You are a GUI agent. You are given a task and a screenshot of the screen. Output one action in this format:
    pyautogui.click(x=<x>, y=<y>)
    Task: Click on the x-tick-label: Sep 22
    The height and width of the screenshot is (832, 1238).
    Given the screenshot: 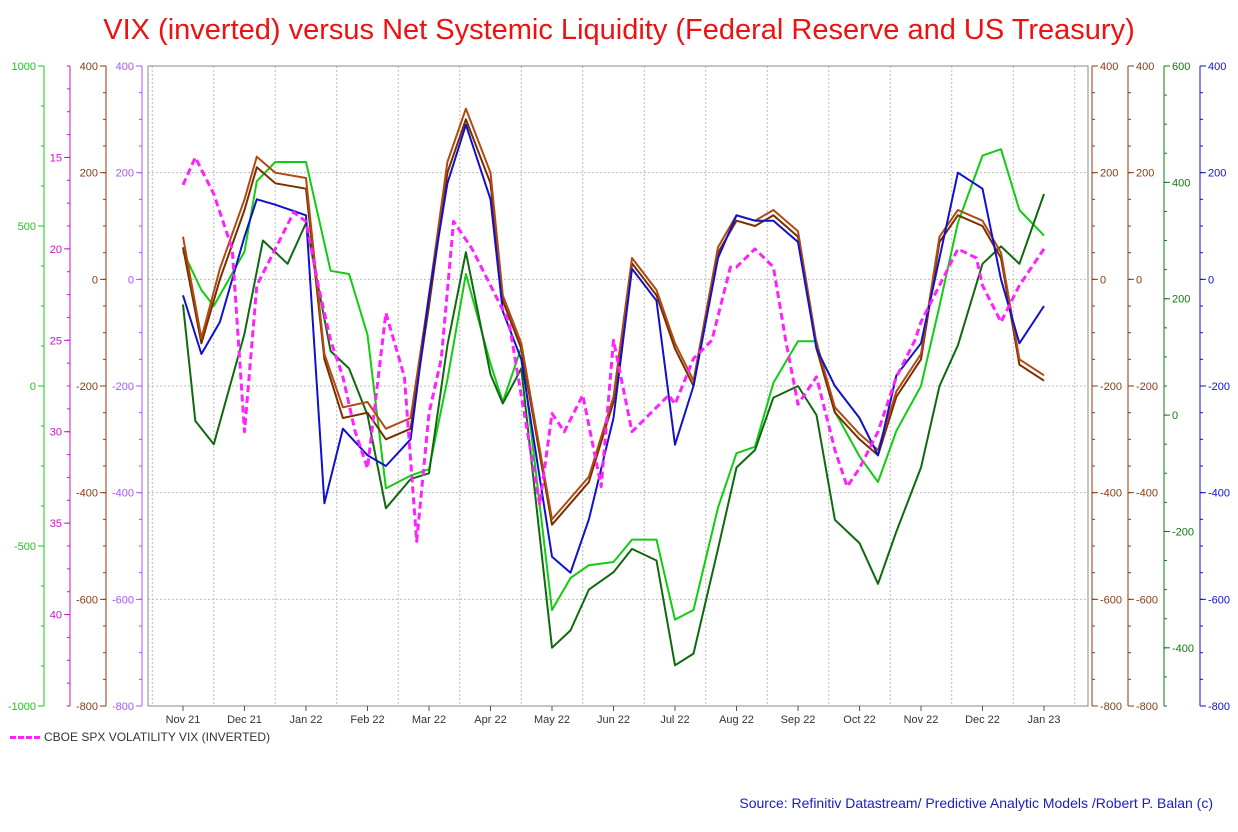 What is the action you would take?
    pyautogui.click(x=798, y=720)
    